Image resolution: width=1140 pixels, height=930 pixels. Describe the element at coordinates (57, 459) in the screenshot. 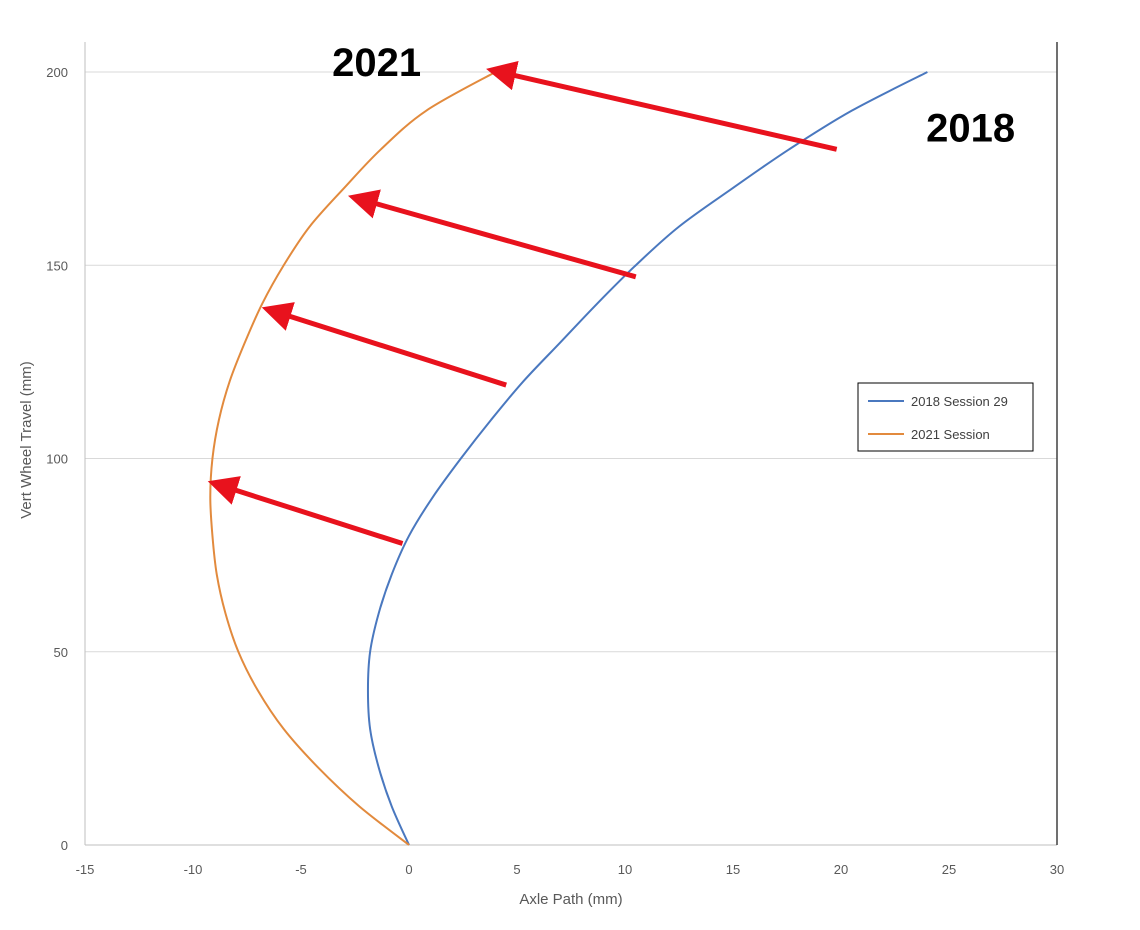

I see `y-tick-label: 100` at that location.